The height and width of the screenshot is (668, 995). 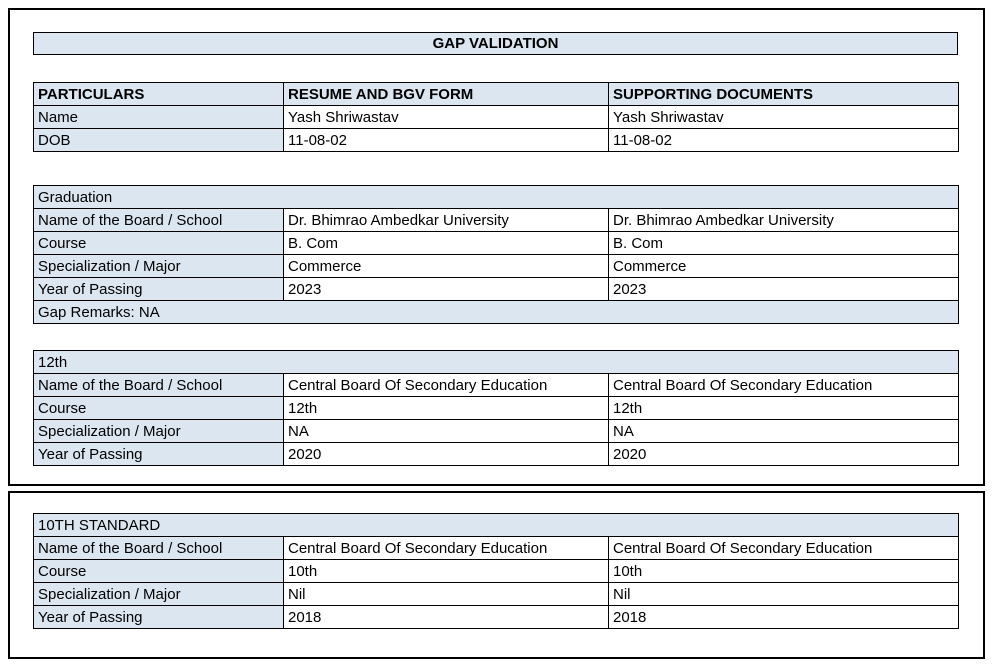 I want to click on row-value-supporting: Commerce, so click(x=783, y=266).